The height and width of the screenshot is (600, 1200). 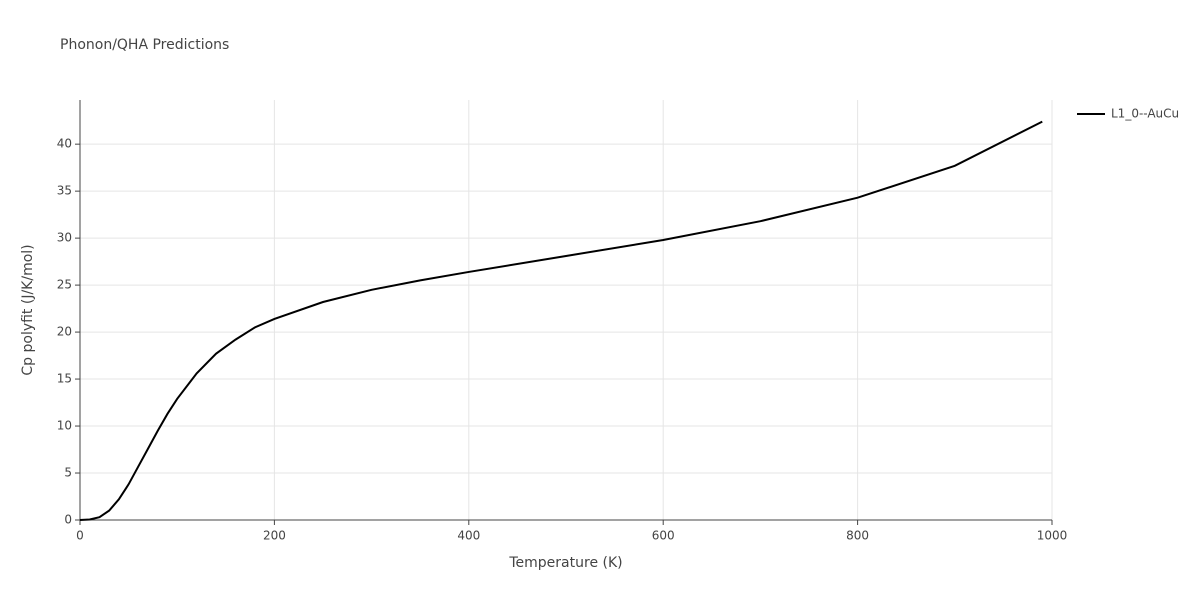 I want to click on chart-title: Phonon/QHA Predictions, so click(x=144, y=45).